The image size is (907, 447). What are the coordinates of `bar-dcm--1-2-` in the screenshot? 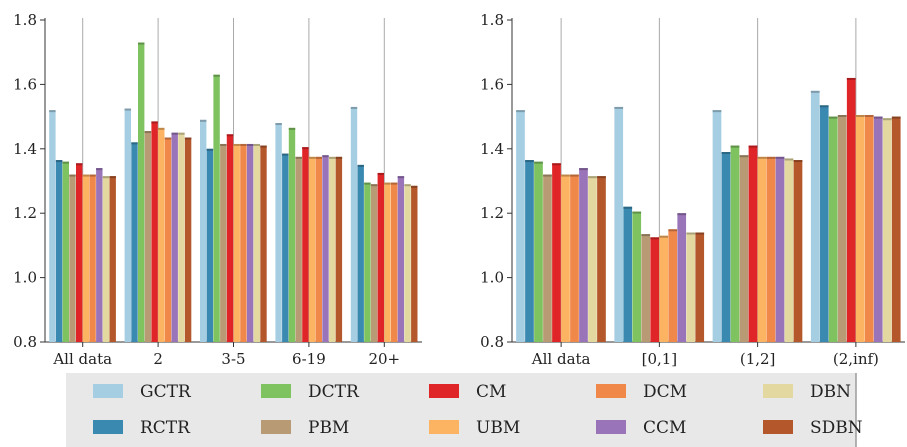 It's located at (771, 249).